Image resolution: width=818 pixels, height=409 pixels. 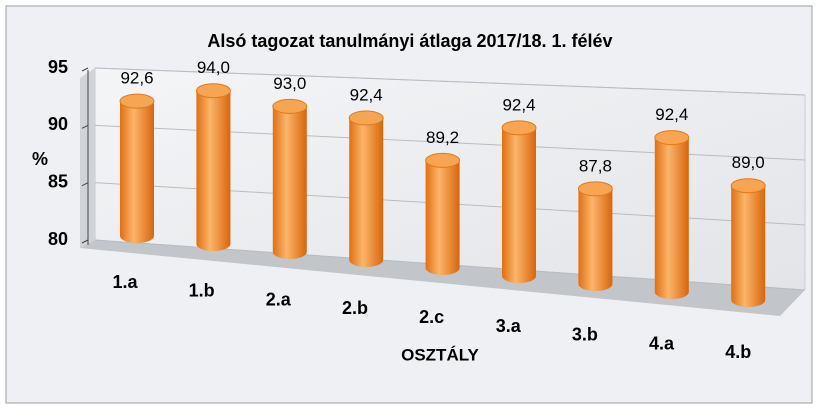 I want to click on value-label: 87,8, so click(x=595, y=165).